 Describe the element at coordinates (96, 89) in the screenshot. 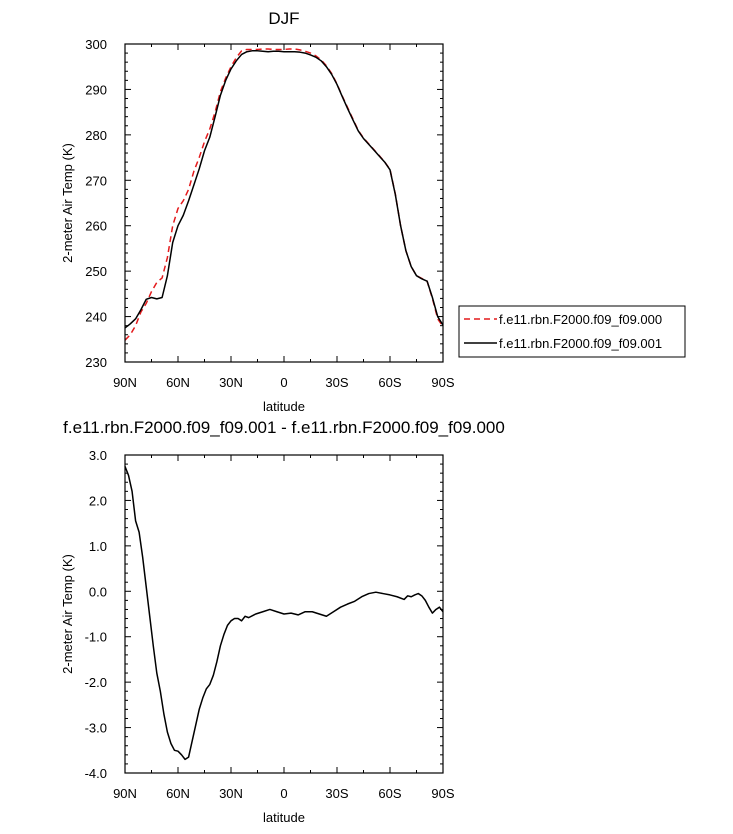

I see `y-tick-label: 290` at that location.